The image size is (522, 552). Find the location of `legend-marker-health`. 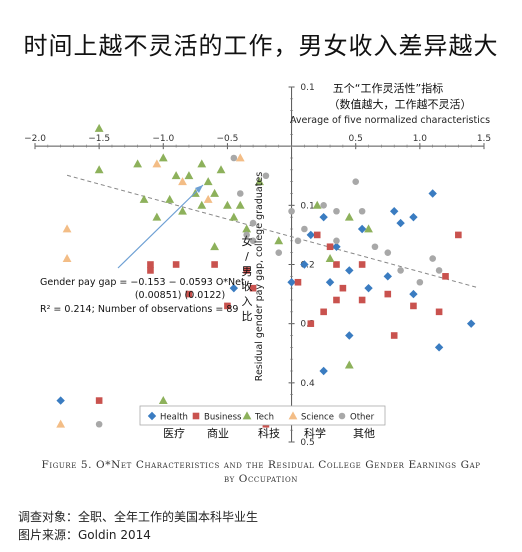

legend-marker-health is located at coordinates (152, 416).